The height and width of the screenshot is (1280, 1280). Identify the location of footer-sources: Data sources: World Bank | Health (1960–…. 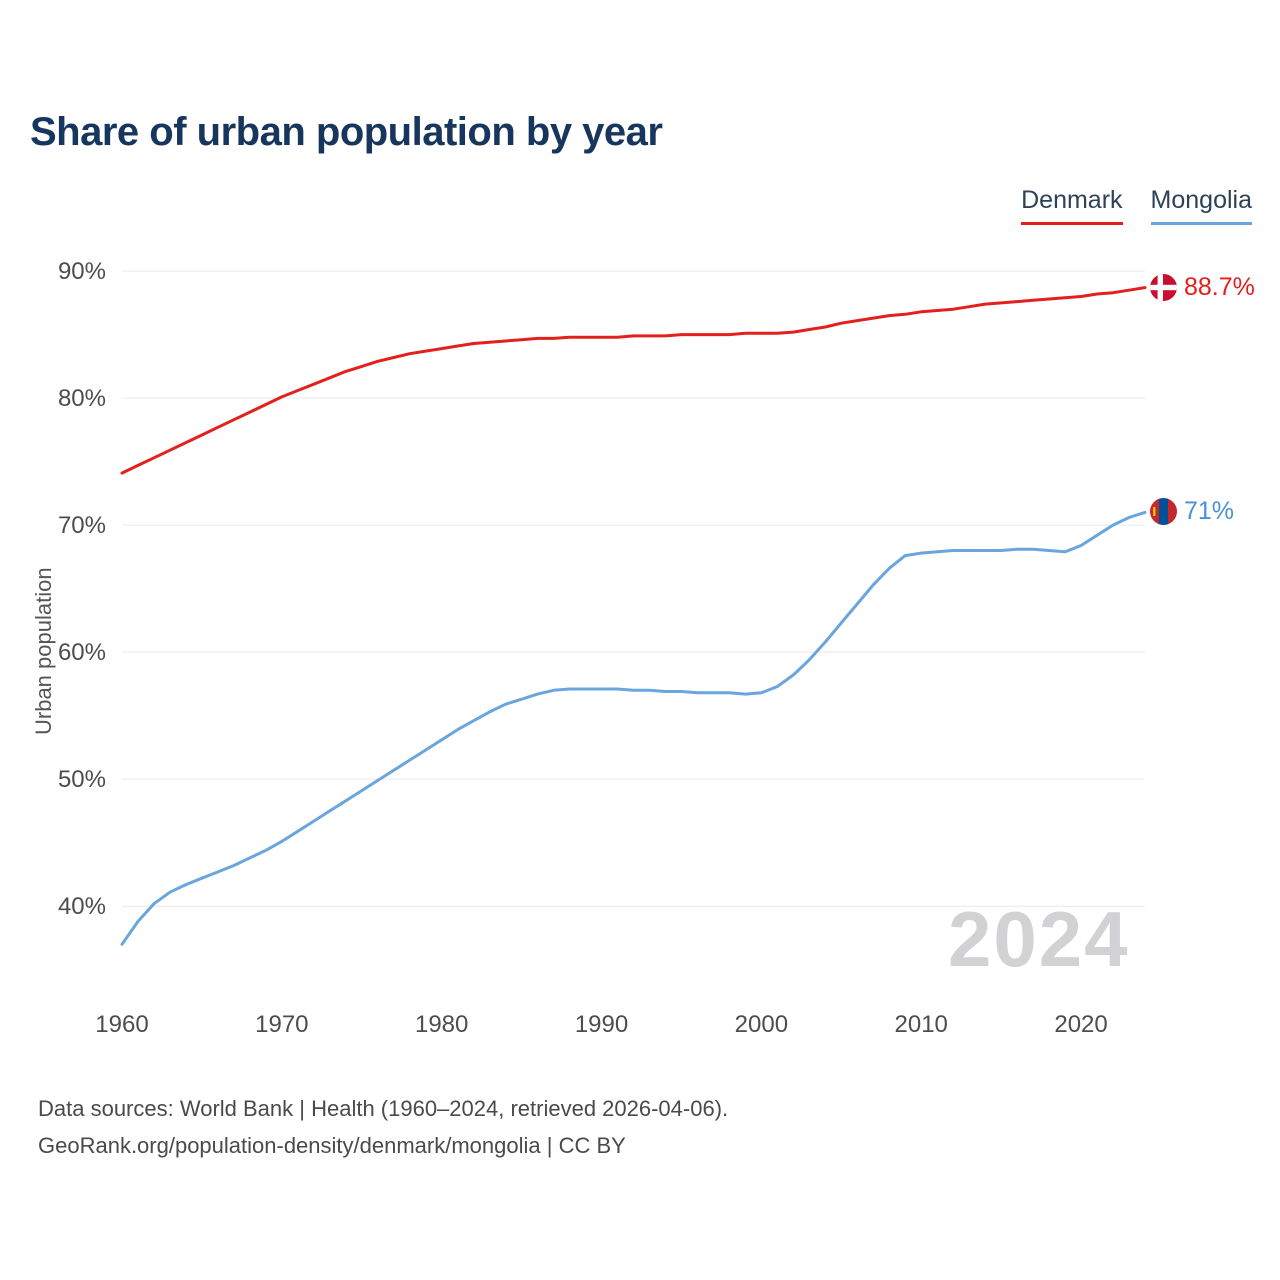
(383, 1108).